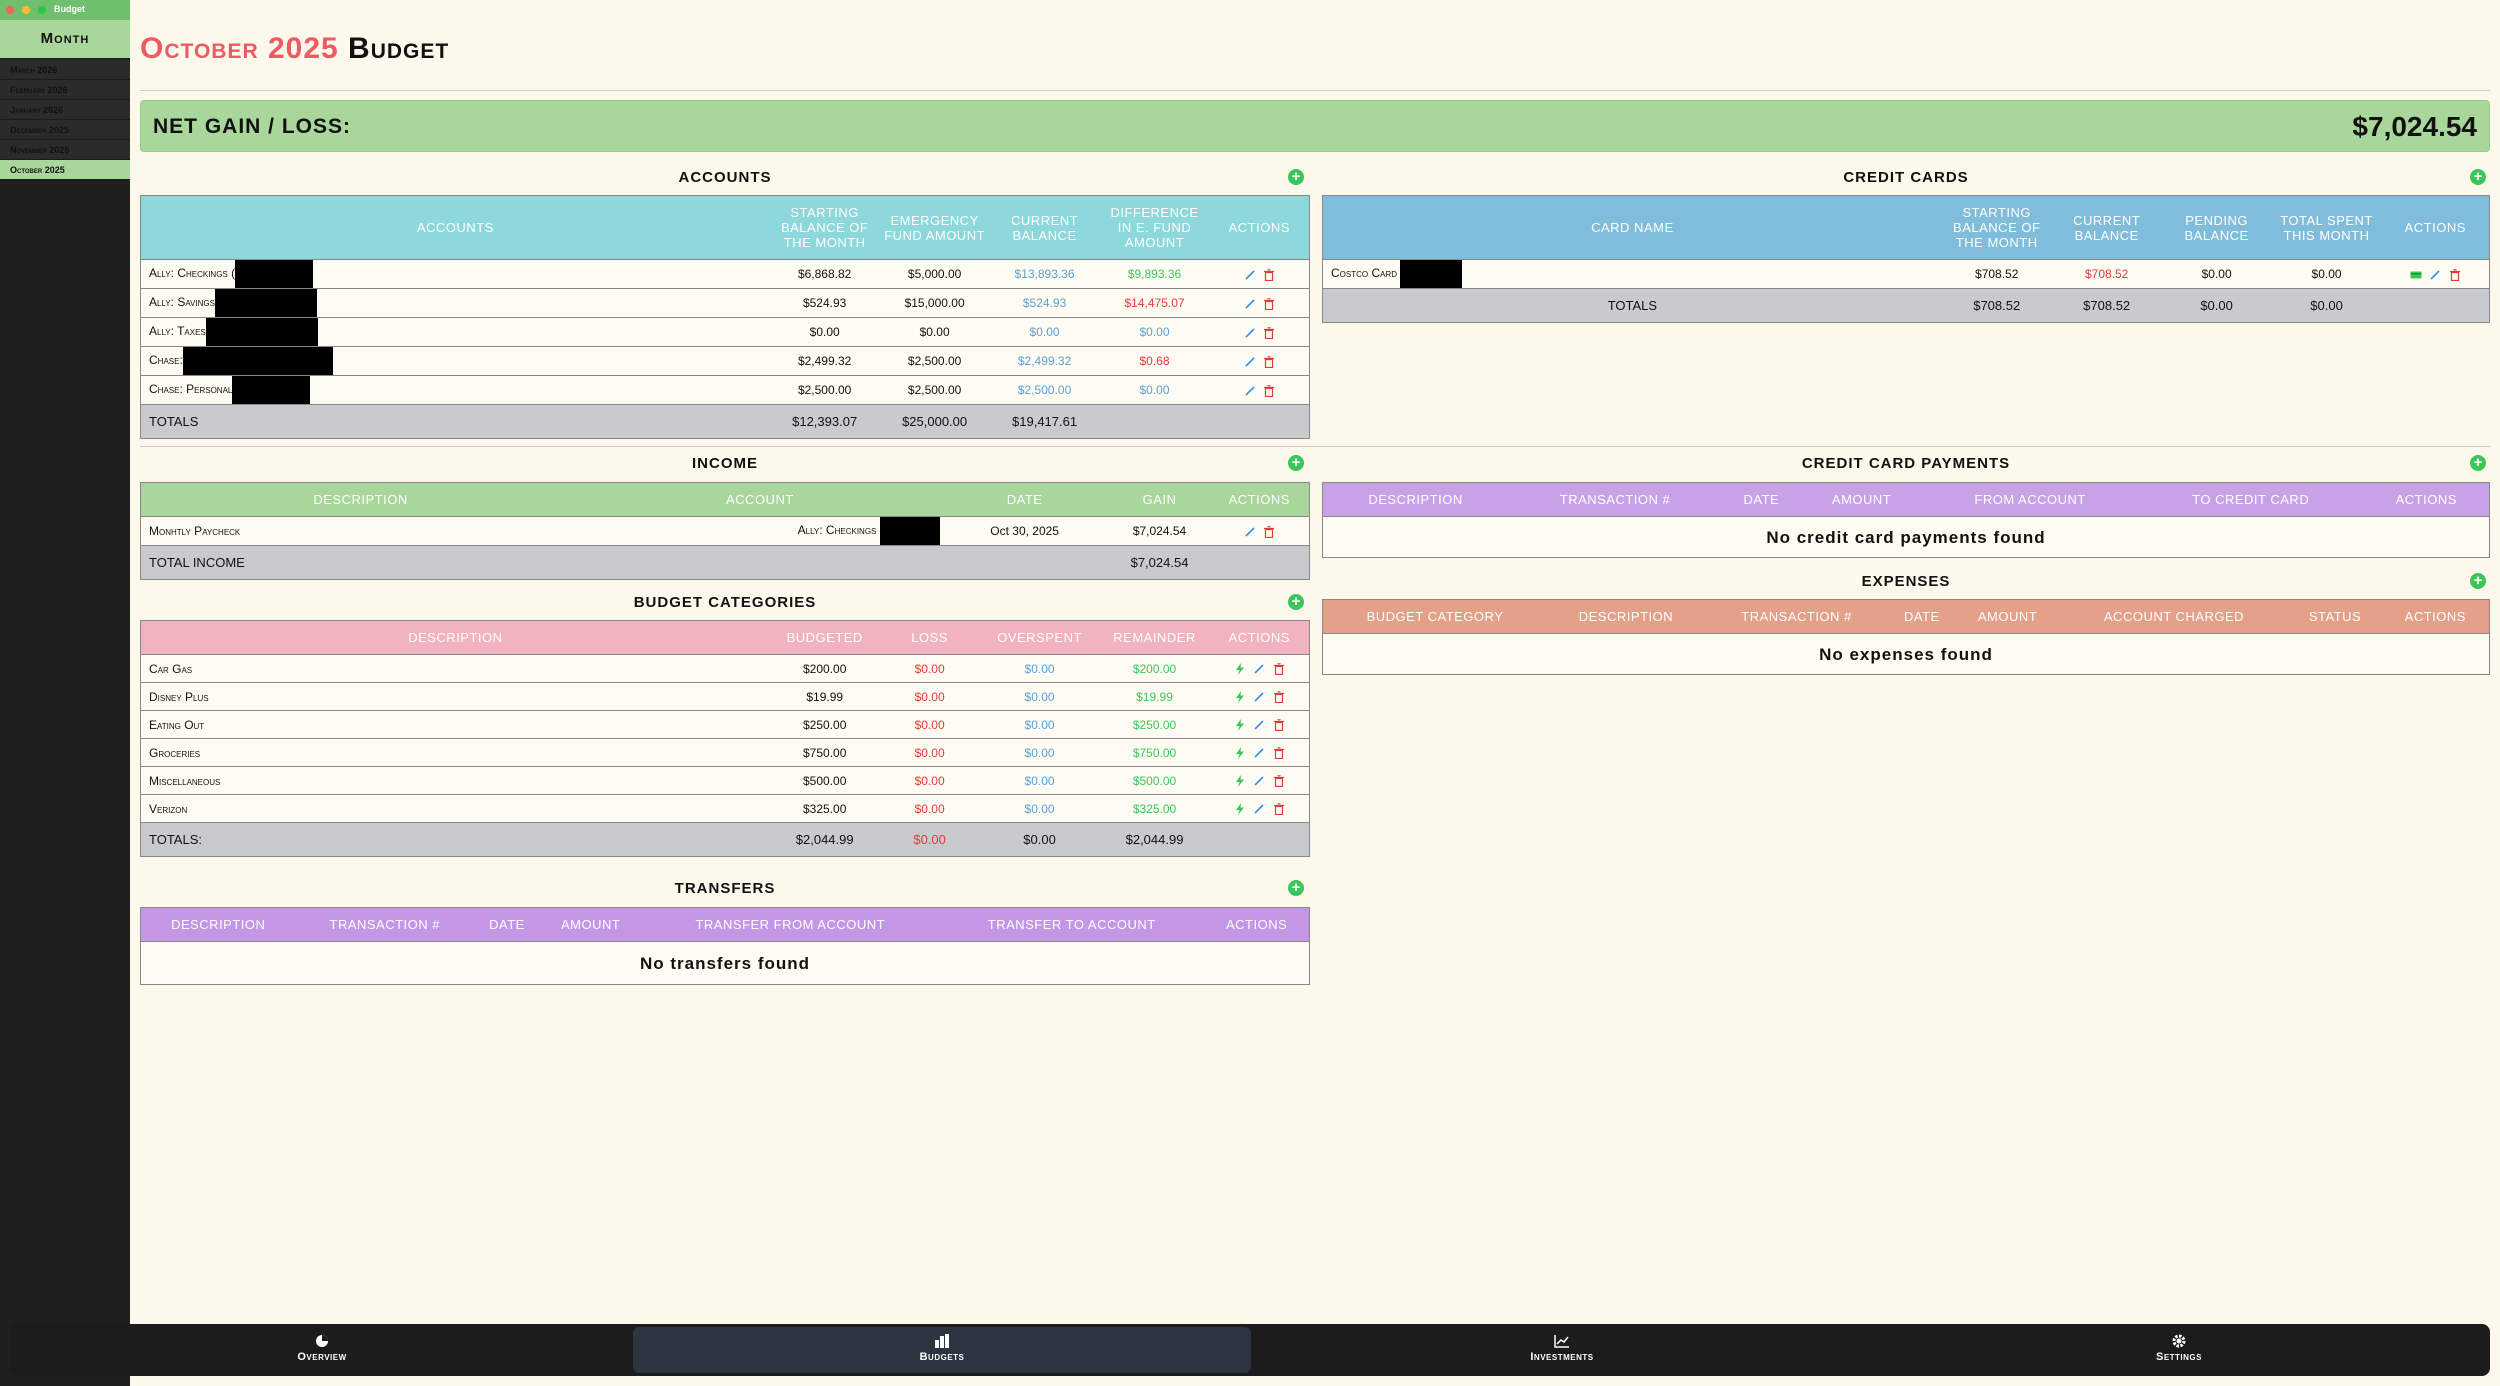 The width and height of the screenshot is (2500, 1386). Describe the element at coordinates (1632, 274) in the screenshot. I see `card-name-cell: Costco Card` at that location.